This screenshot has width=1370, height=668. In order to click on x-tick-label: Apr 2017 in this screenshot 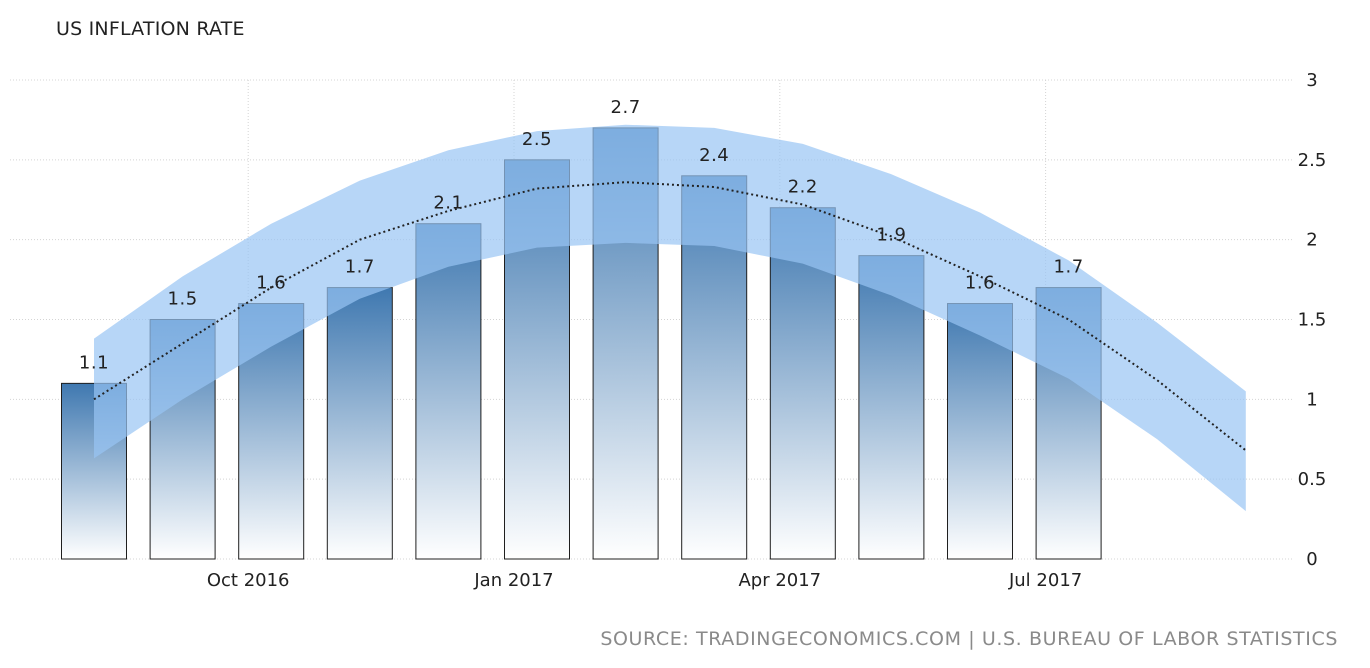, I will do `click(779, 580)`.